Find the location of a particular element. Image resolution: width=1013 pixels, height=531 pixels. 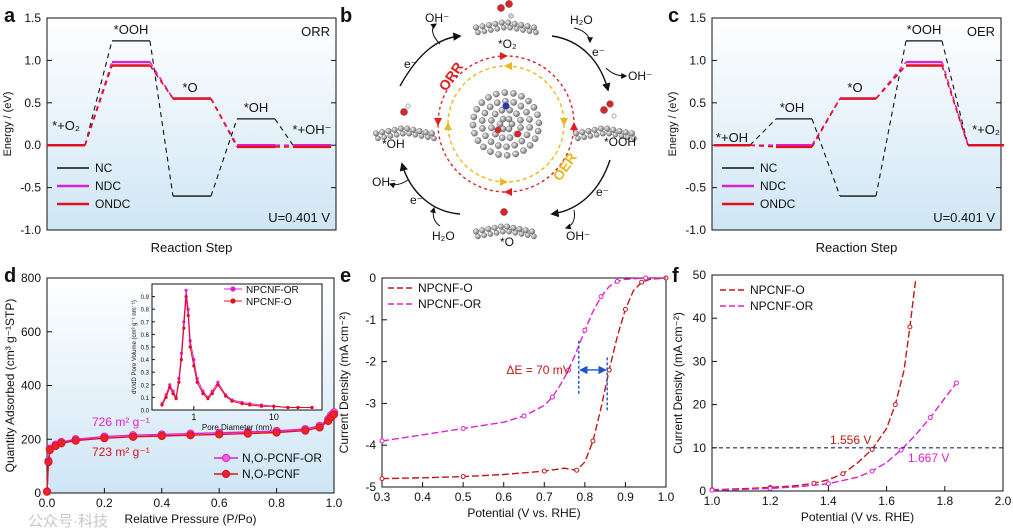

x-axis-title: Reaction Step is located at coordinates (192, 247).